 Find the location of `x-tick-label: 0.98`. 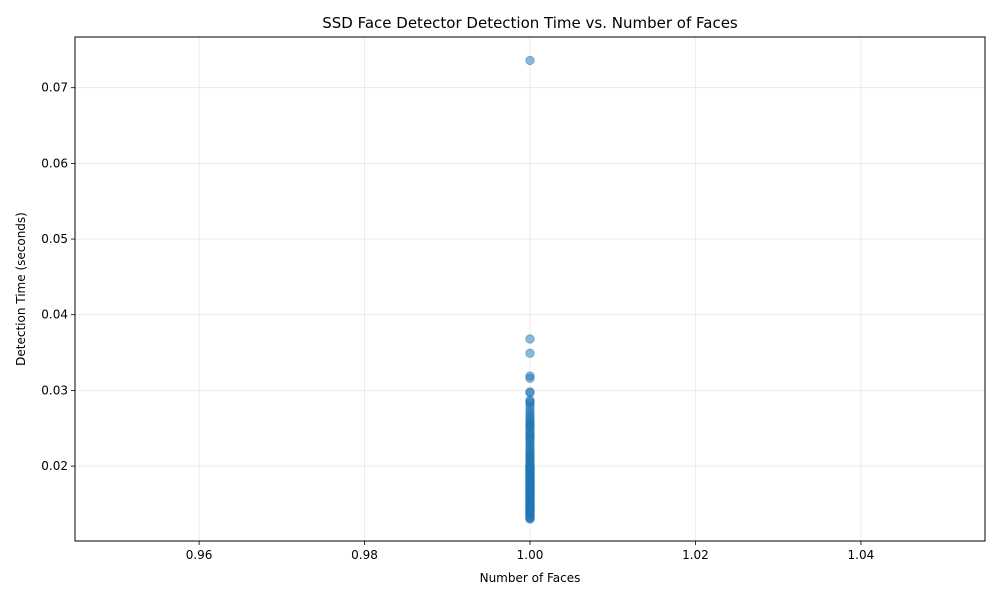

x-tick-label: 0.98 is located at coordinates (364, 555).